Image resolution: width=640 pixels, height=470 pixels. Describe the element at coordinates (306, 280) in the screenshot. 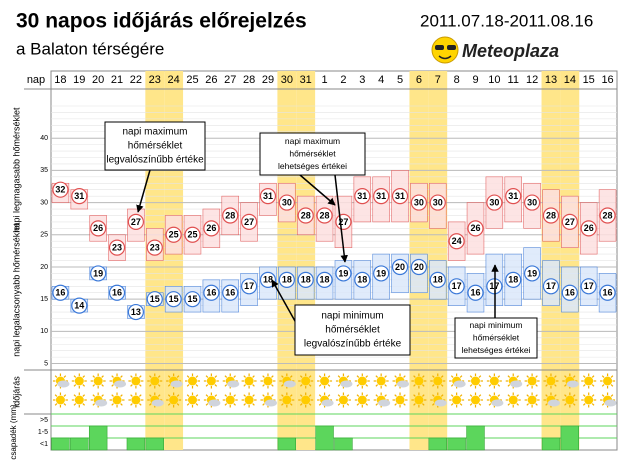

I see `temp-label: 18` at that location.